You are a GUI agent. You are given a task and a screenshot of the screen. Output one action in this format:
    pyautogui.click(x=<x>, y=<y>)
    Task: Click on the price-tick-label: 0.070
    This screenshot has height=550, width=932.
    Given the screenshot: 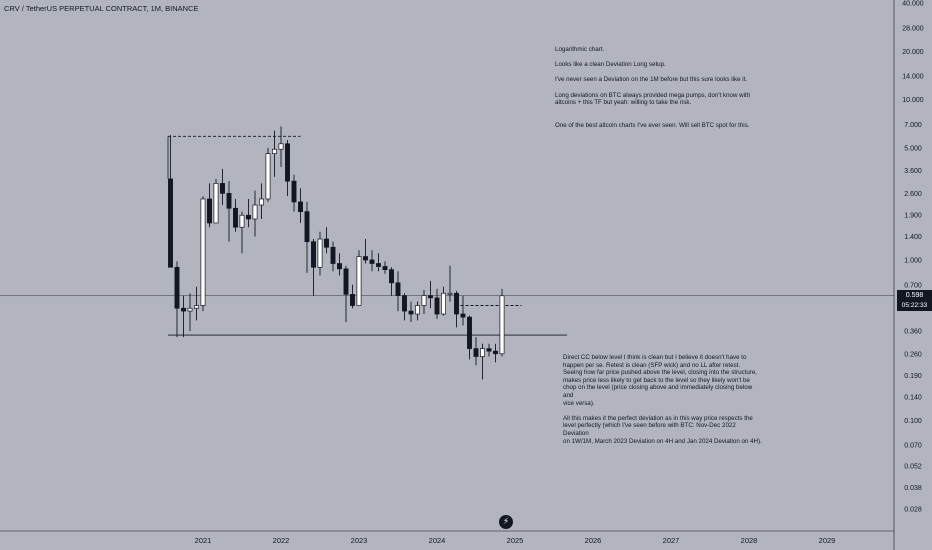 What is the action you would take?
    pyautogui.click(x=913, y=446)
    